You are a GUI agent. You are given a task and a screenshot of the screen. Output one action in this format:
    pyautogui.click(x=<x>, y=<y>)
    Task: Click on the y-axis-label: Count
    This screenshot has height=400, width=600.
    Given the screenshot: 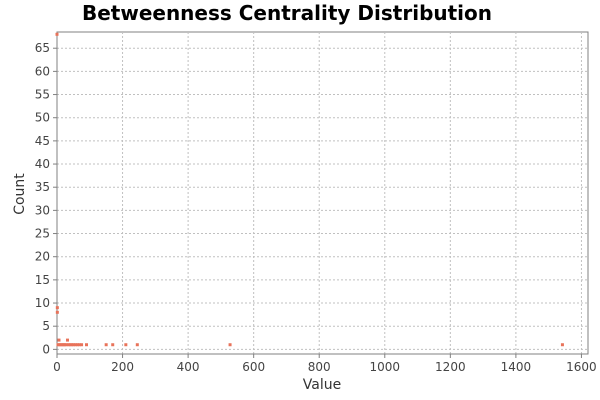 What is the action you would take?
    pyautogui.click(x=20, y=194)
    